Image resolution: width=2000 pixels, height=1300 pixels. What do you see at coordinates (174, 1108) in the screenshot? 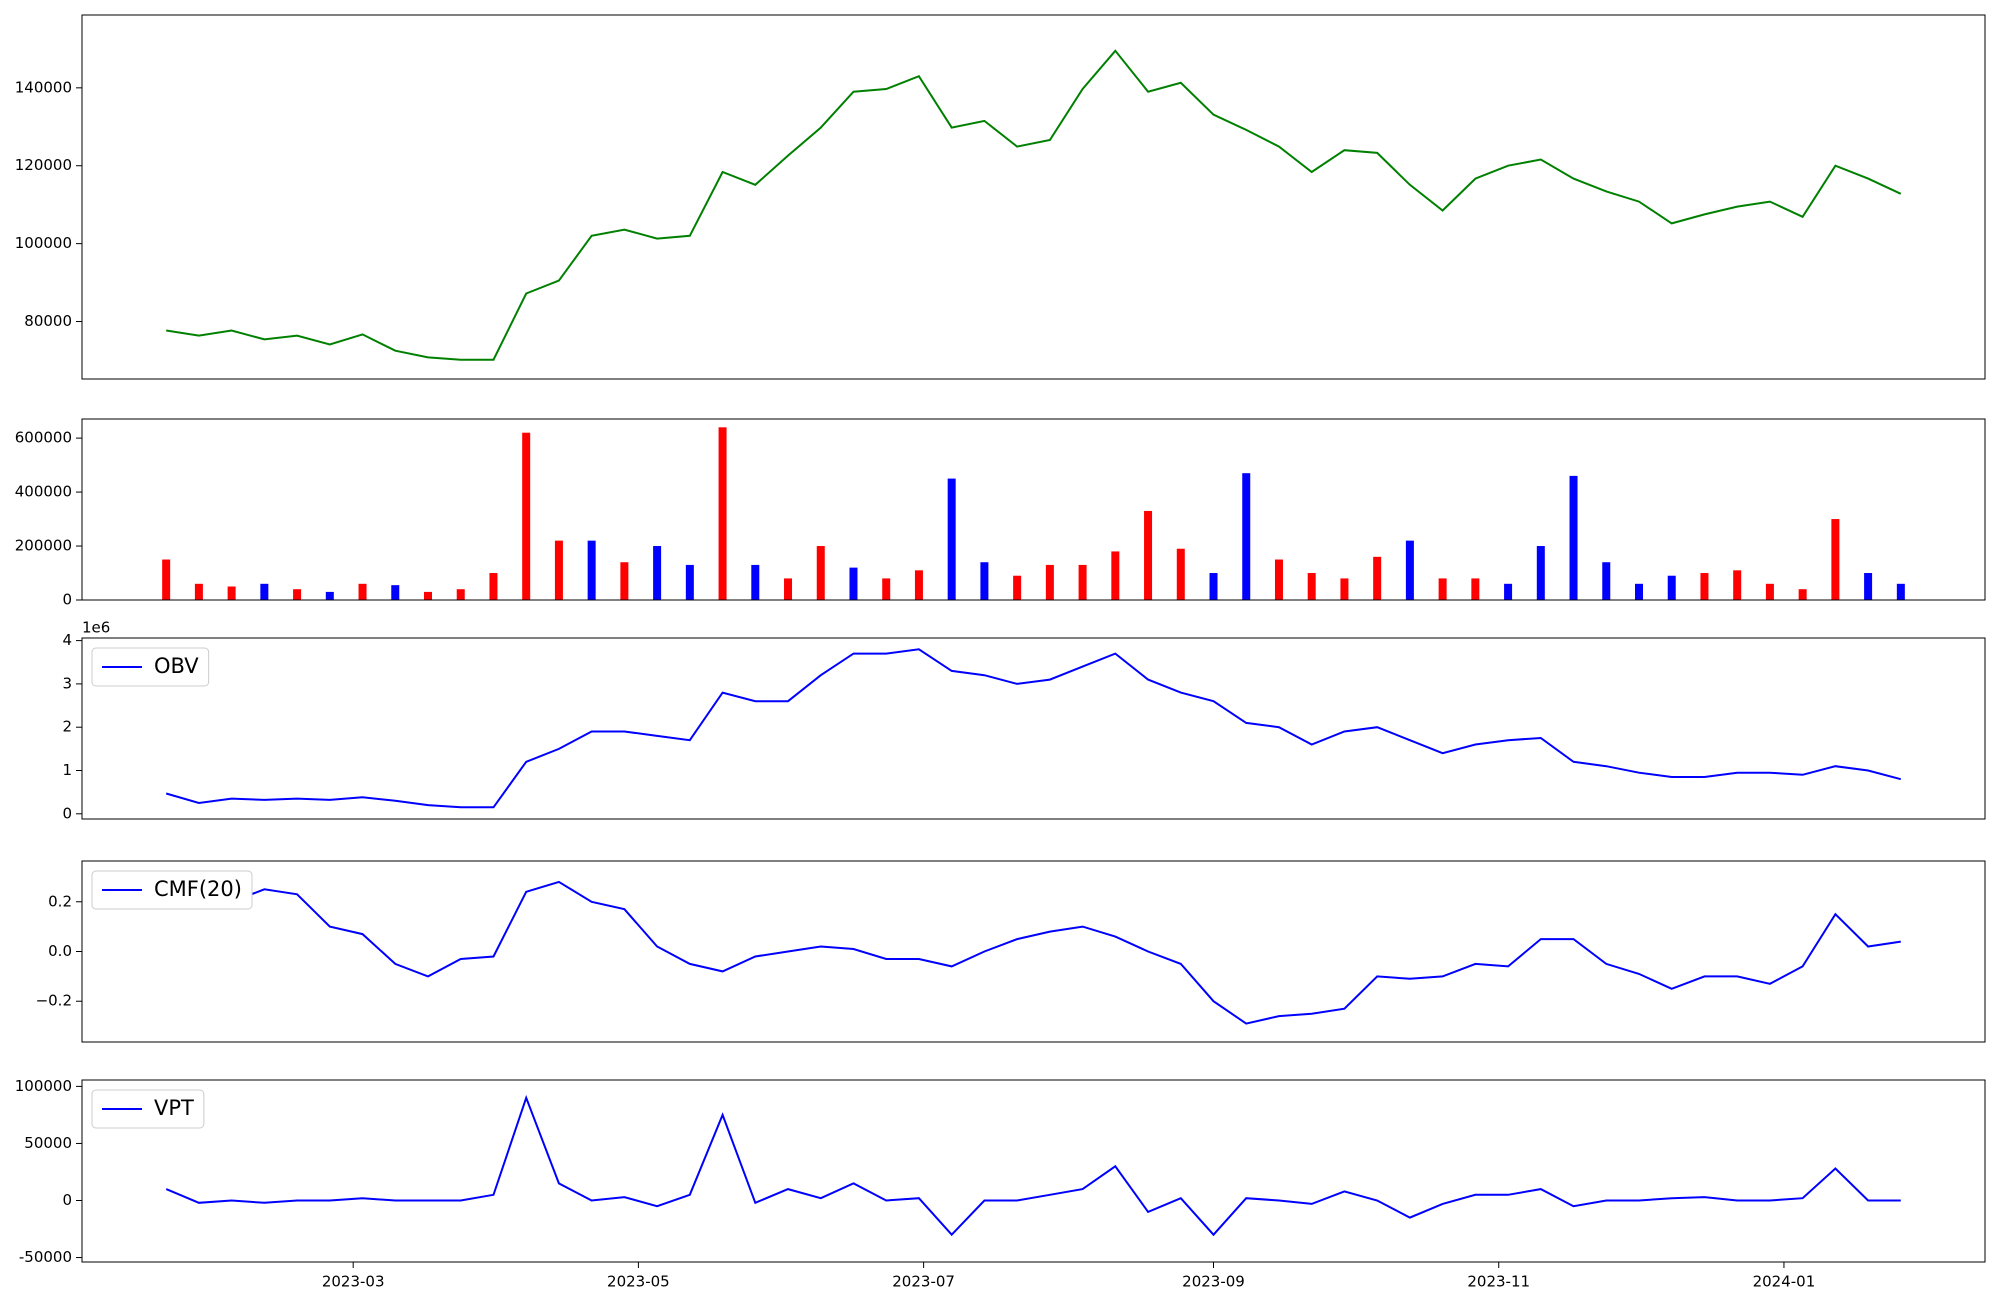
I see `legend-label: VPT` at bounding box center [174, 1108].